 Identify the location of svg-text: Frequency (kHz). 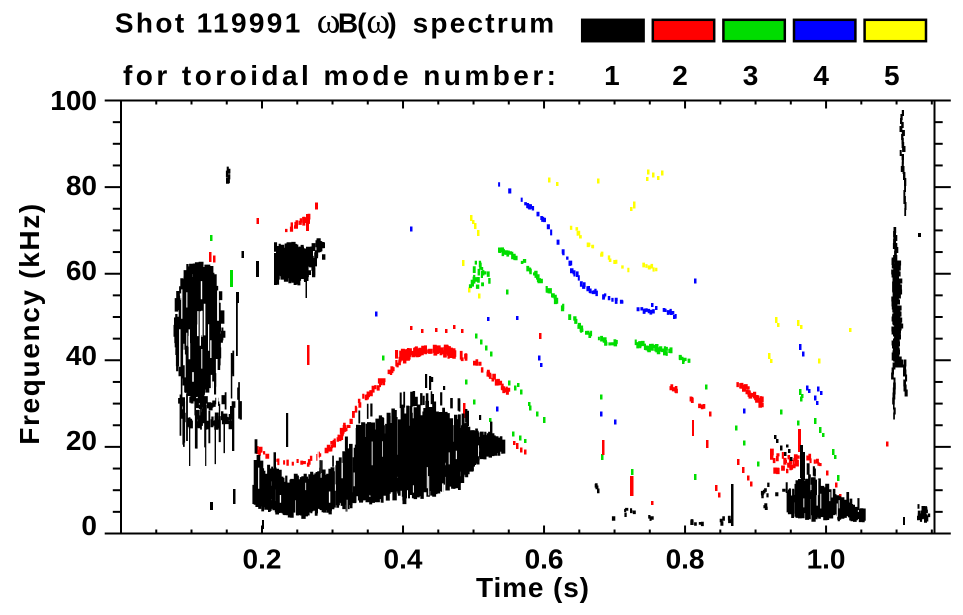
(29, 324).